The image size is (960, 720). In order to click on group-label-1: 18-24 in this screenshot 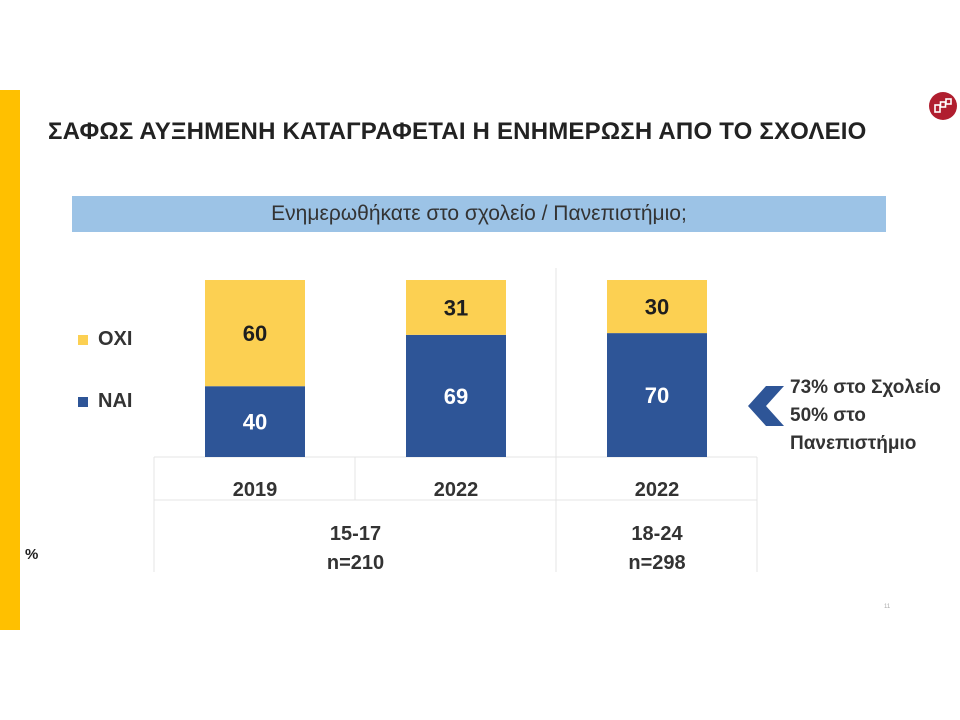, I will do `click(657, 534)`.